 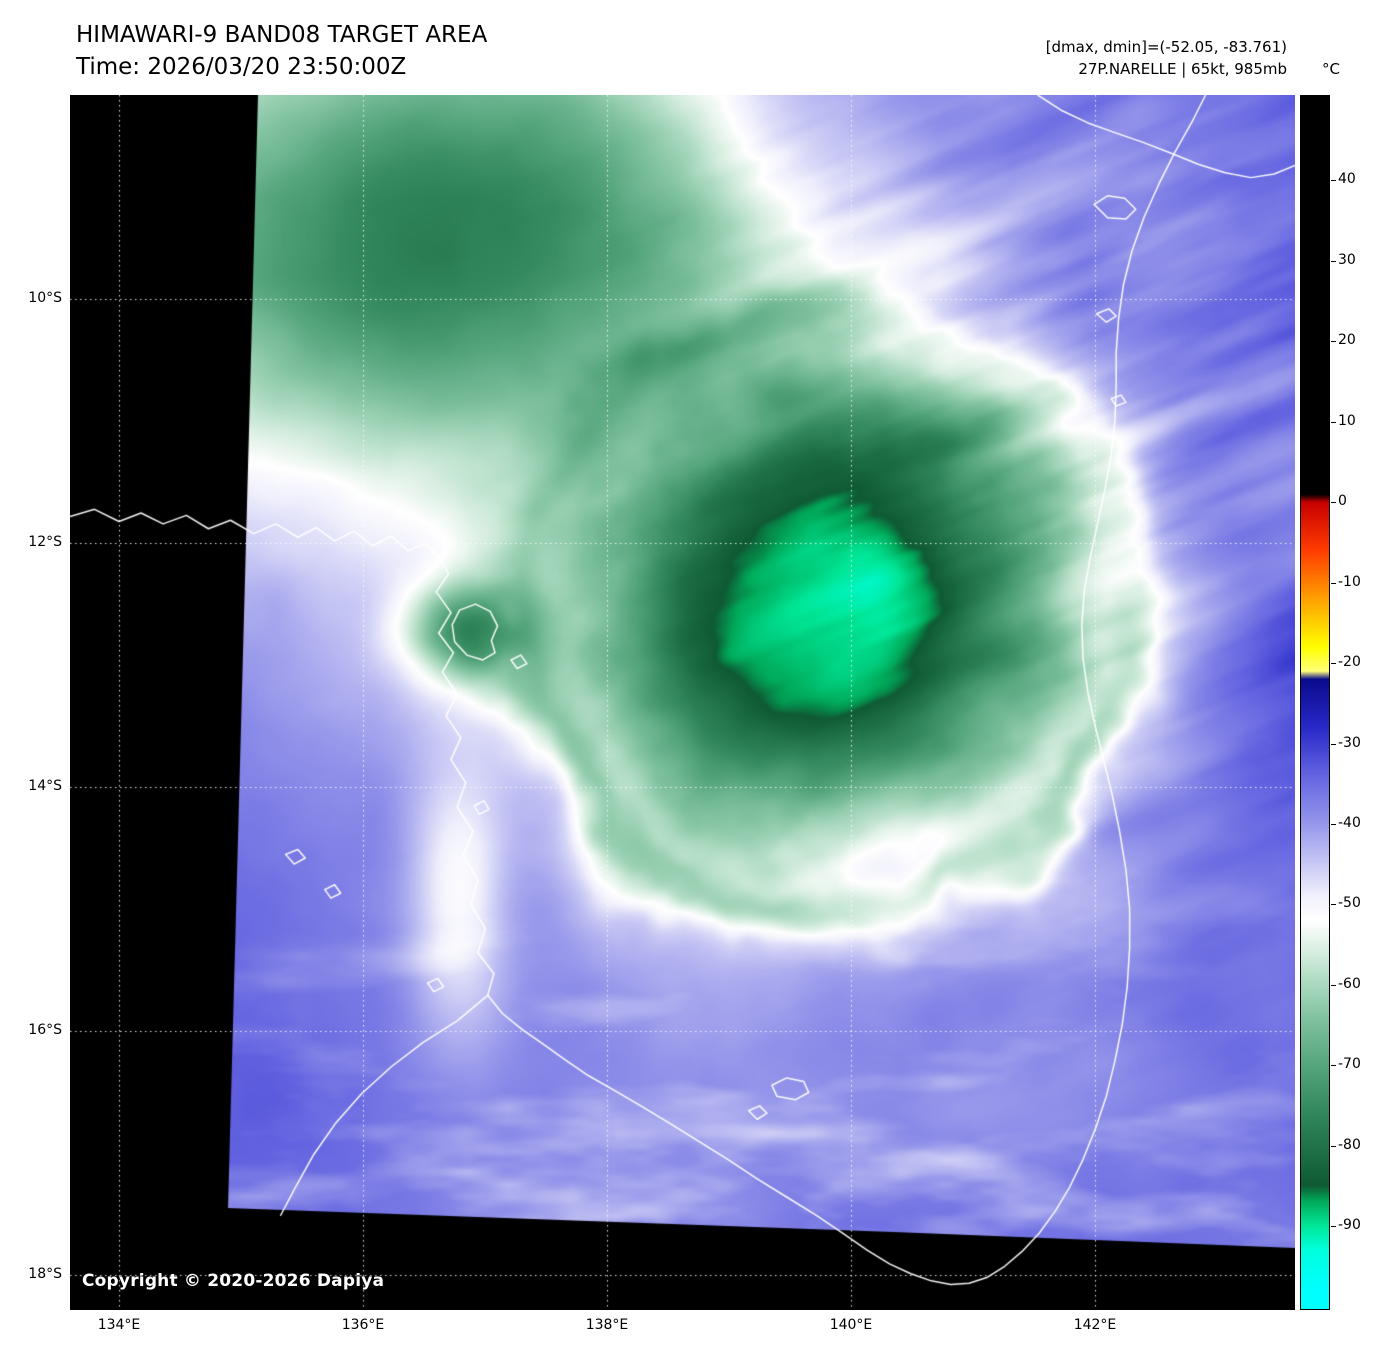 What do you see at coordinates (45, 786) in the screenshot?
I see `lat-tick-label: 14°S` at bounding box center [45, 786].